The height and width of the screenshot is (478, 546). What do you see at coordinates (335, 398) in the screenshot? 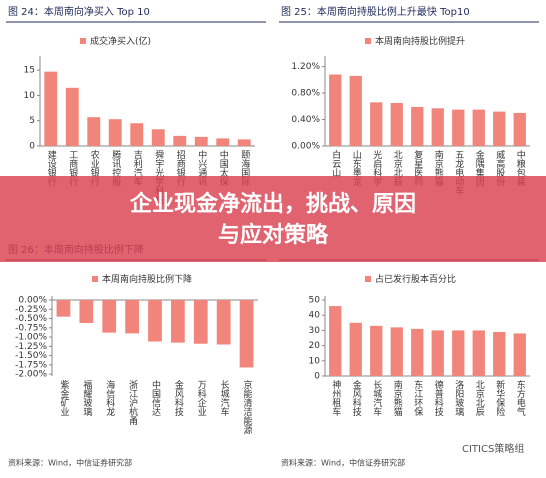
I see `x-tick-label: 神州租车` at bounding box center [335, 398].